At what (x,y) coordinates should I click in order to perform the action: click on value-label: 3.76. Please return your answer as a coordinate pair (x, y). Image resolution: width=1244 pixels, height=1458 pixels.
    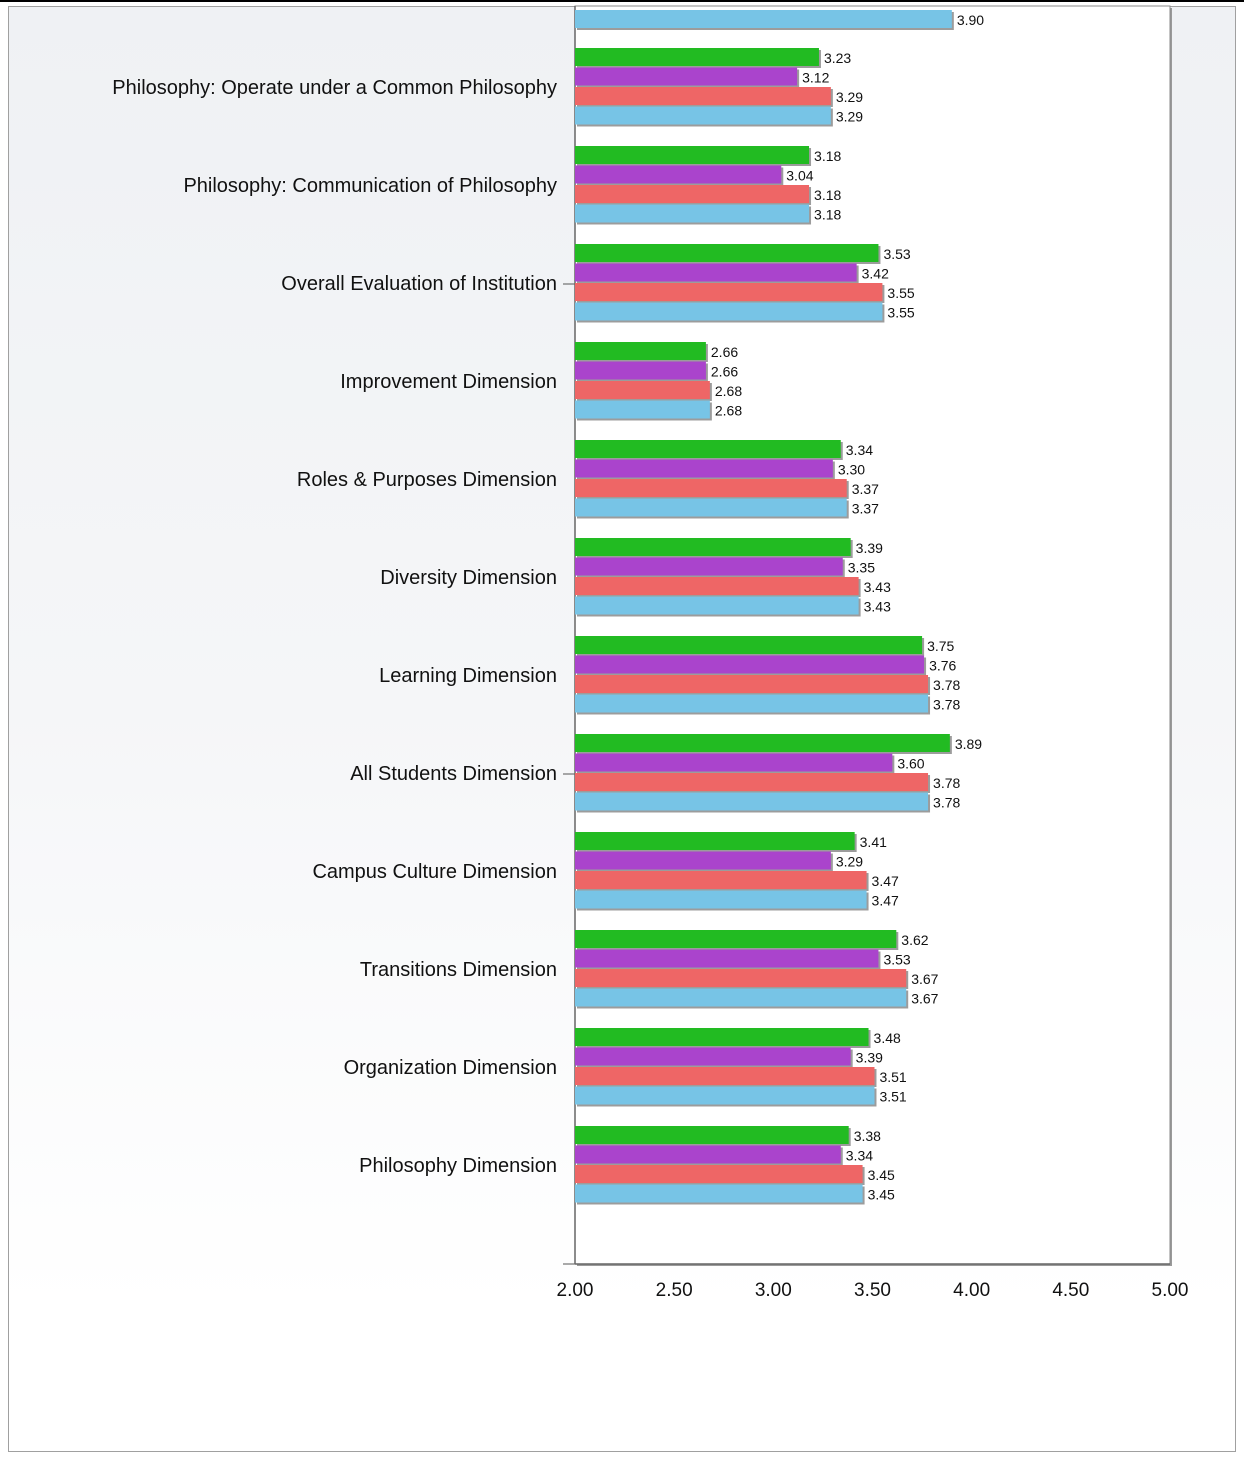
    Looking at the image, I should click on (942, 666).